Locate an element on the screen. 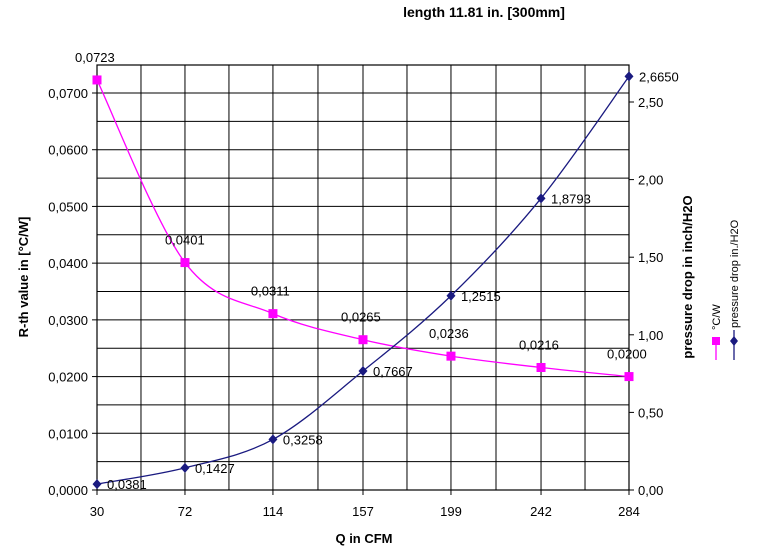  x-axis-ticks: 30 72 114 157 199 242 284 is located at coordinates (365, 504).